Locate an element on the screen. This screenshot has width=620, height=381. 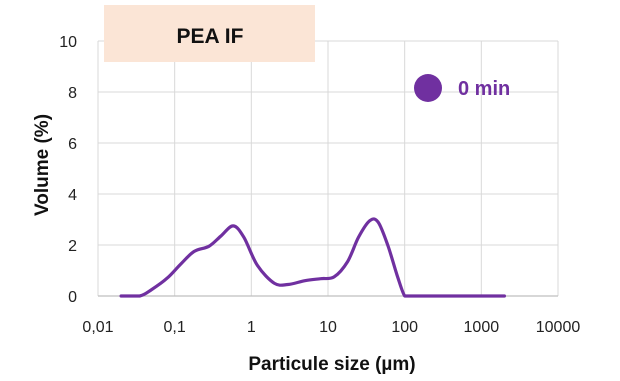
y-tick-label: 0 is located at coordinates (72, 297).